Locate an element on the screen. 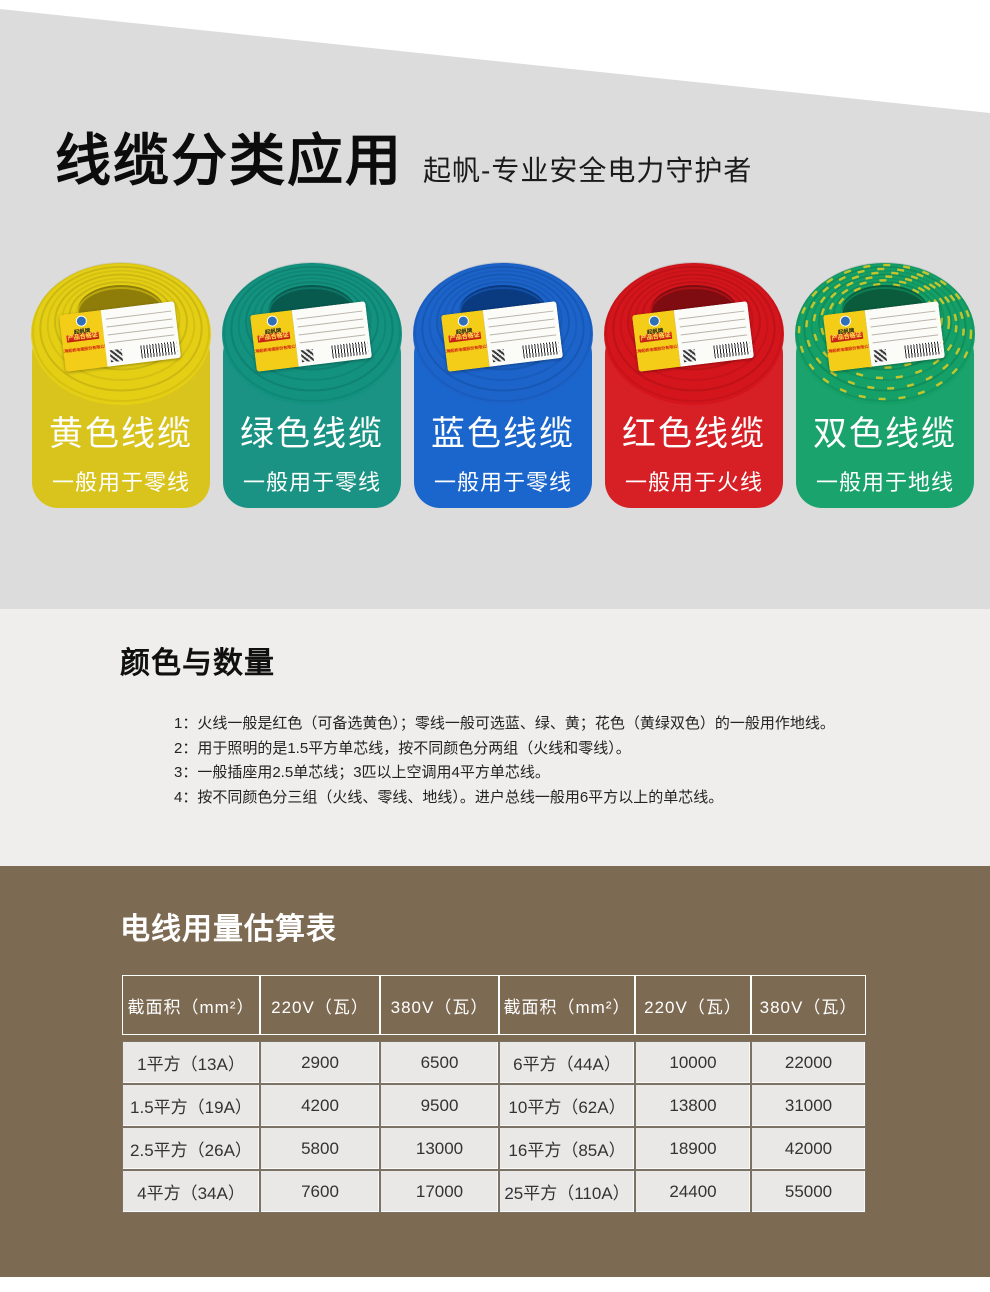 This screenshot has height=1292, width=990. cable-card-blue: 蓝色线缆 一般用于零线 起帆牌 产品合格证 上海起帆电缆股份有限公司 is located at coordinates (503, 382).